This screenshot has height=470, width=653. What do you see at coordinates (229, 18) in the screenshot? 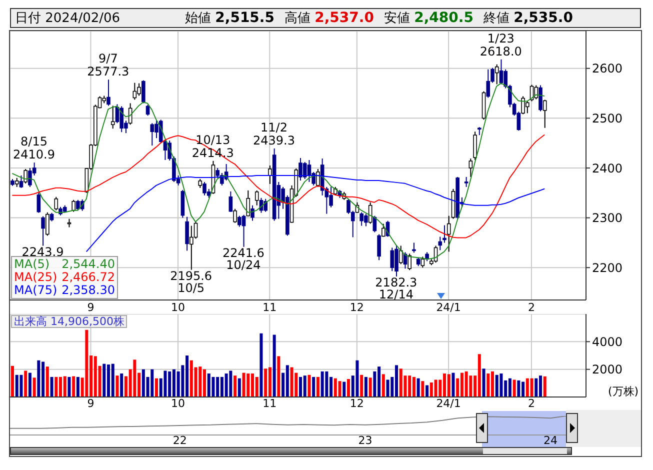
I see `text: 始値 2,515.5` at bounding box center [229, 18].